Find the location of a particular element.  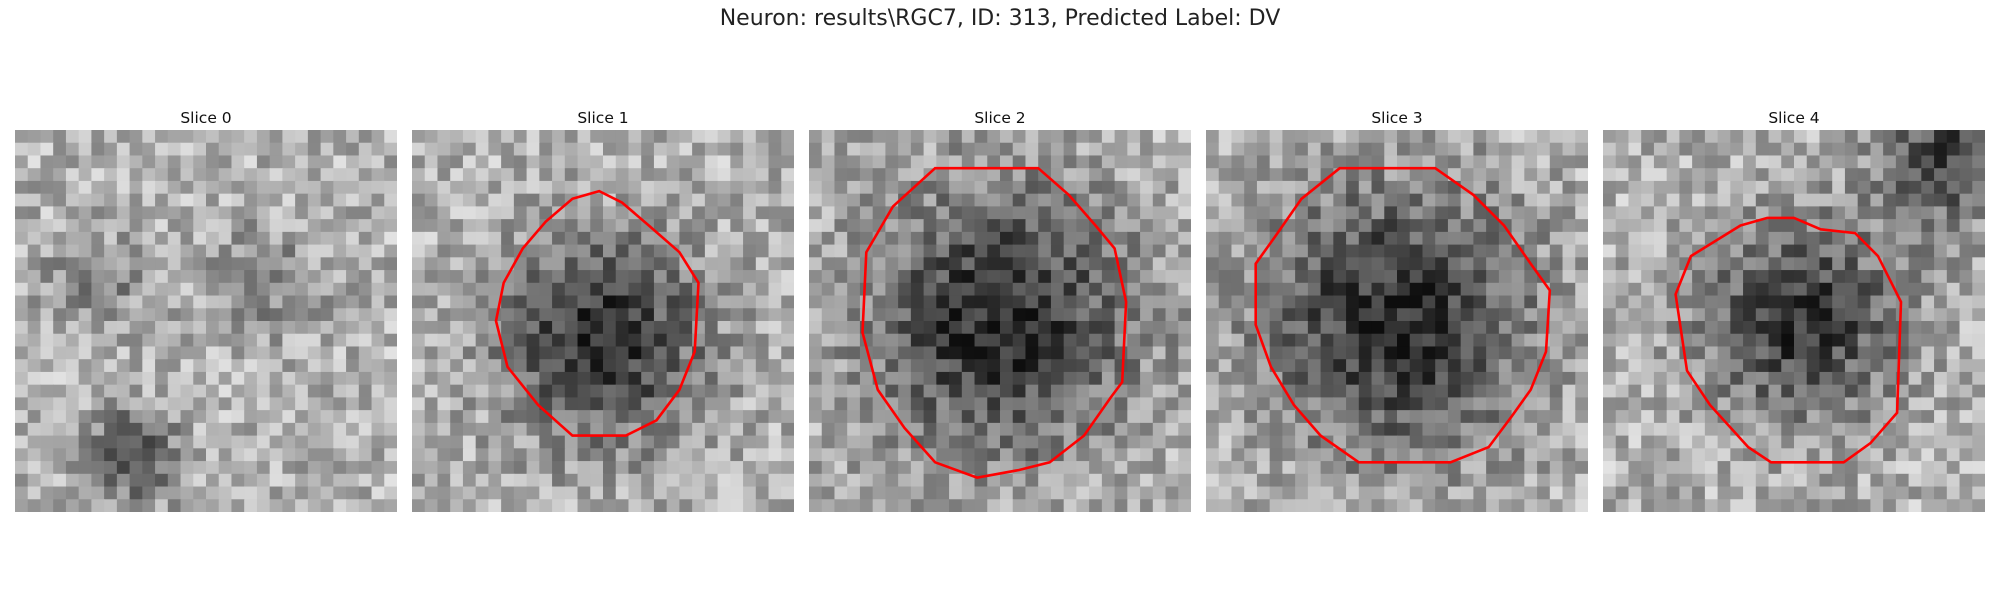

slice-title-4: Slice 4 is located at coordinates (1794, 118).